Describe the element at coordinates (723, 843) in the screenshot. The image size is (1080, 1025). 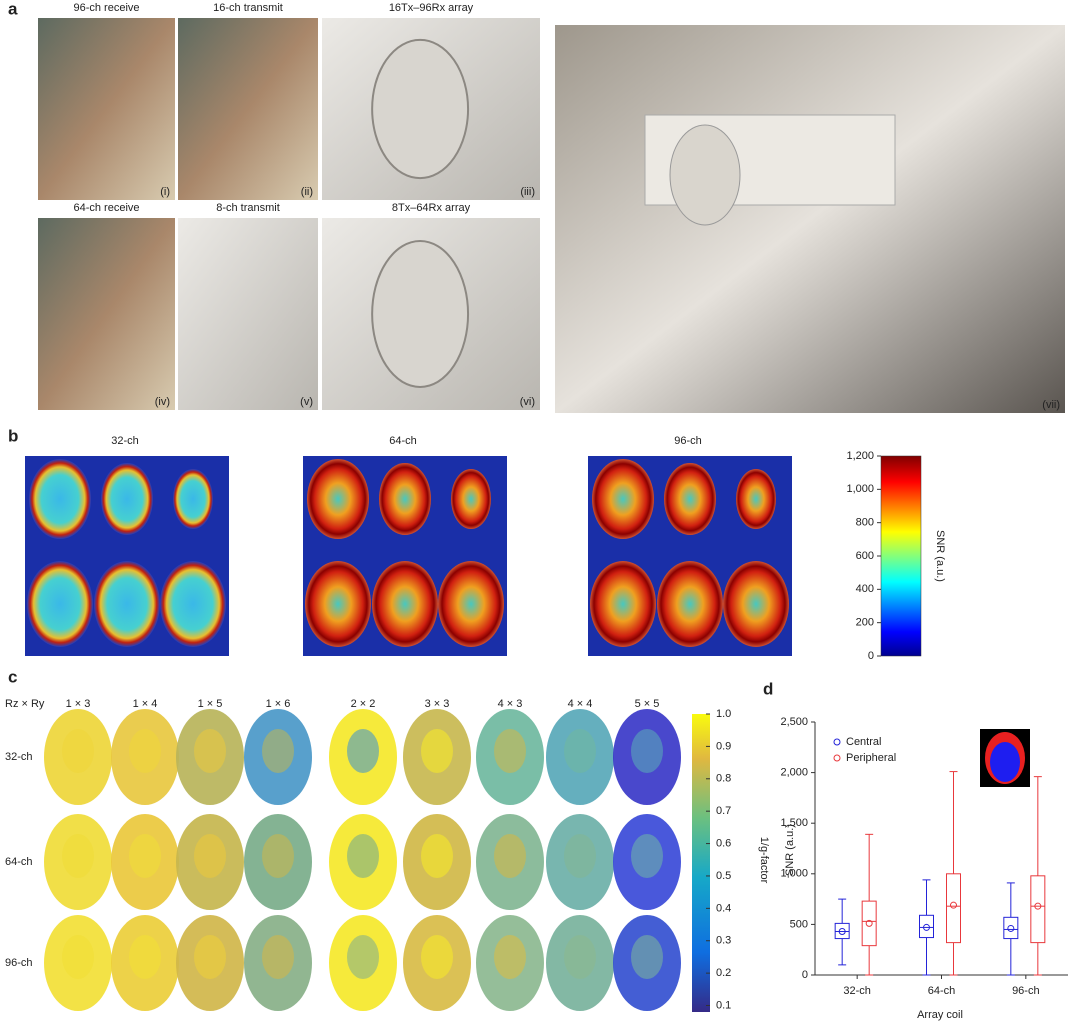
I see `colorbar-tick-label: 0.6` at that location.